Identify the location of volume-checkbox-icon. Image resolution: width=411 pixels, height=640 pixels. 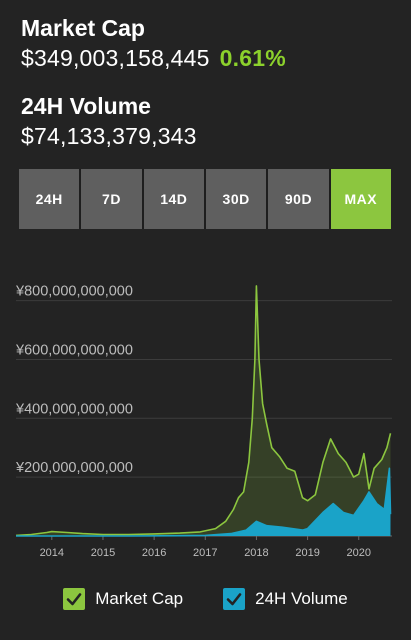
(234, 599).